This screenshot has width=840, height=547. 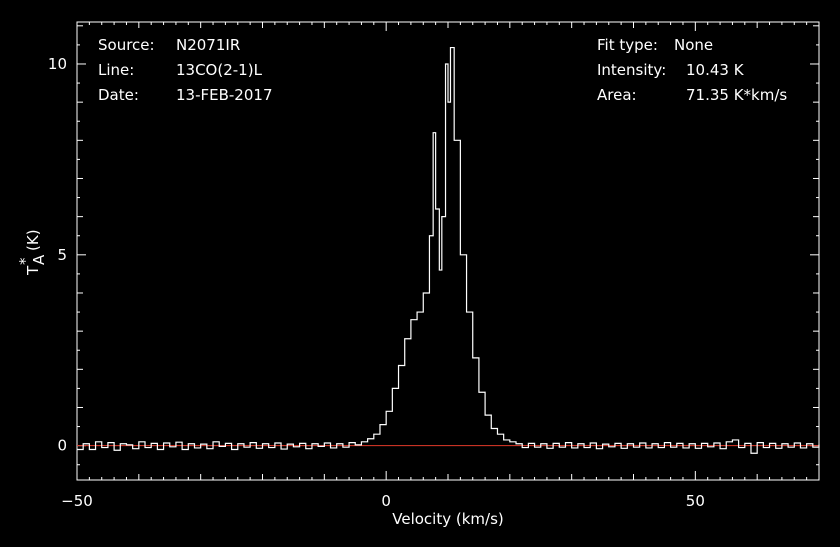 What do you see at coordinates (386, 501) in the screenshot?
I see `x-tick-label: 0` at bounding box center [386, 501].